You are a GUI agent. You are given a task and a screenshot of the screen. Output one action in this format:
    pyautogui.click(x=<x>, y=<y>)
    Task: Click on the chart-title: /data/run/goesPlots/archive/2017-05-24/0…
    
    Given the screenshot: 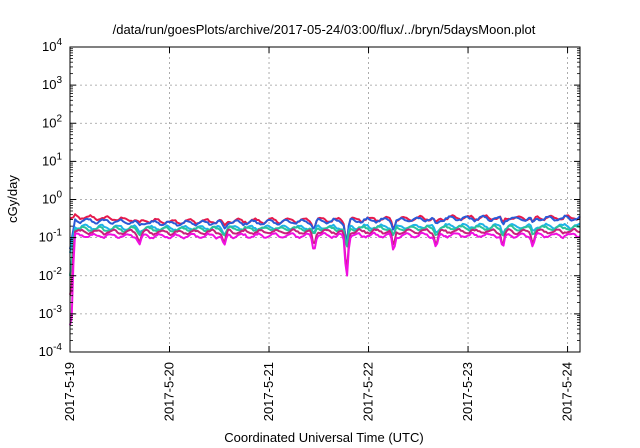 What is the action you would take?
    pyautogui.click(x=324, y=29)
    